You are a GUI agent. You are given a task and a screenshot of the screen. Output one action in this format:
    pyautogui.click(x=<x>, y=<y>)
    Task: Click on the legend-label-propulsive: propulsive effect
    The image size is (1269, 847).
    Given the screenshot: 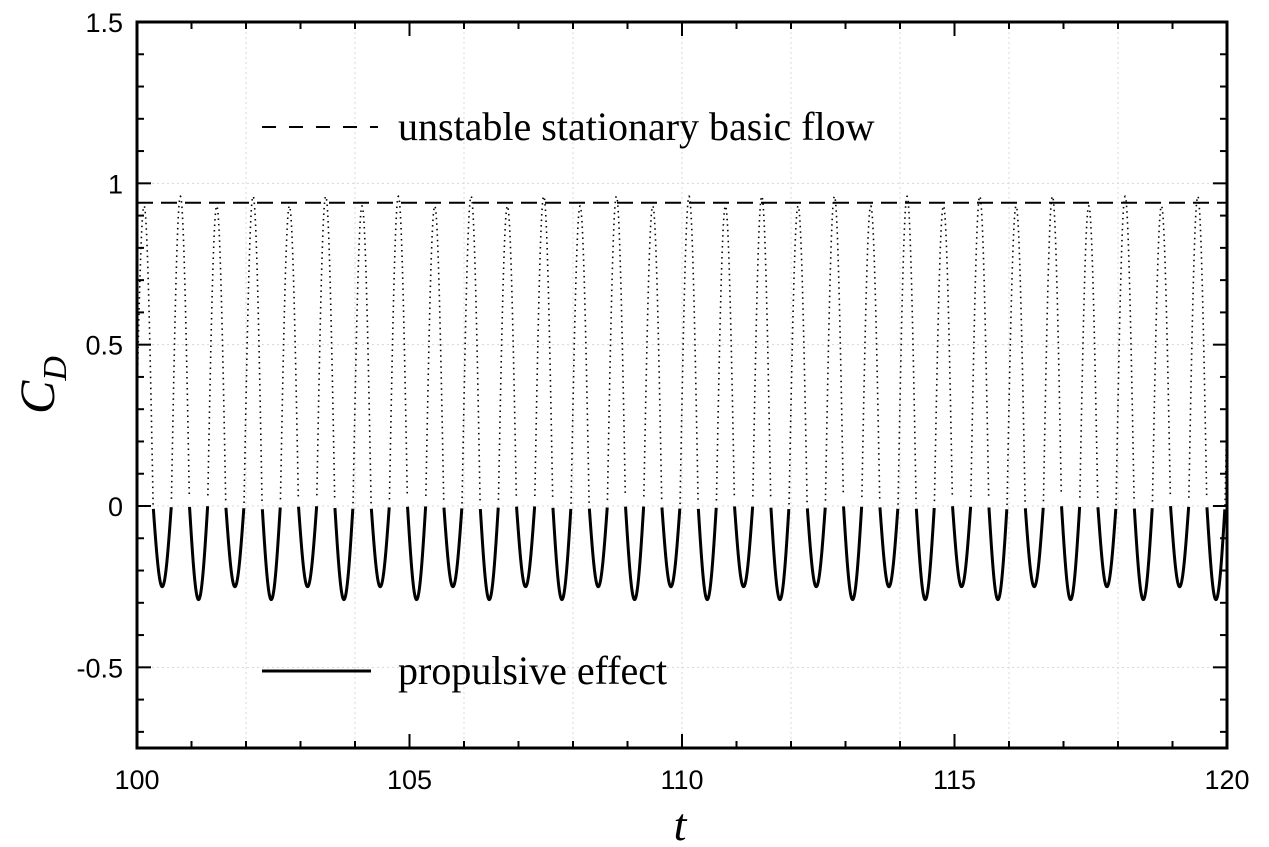 What is the action you would take?
    pyautogui.click(x=532, y=670)
    